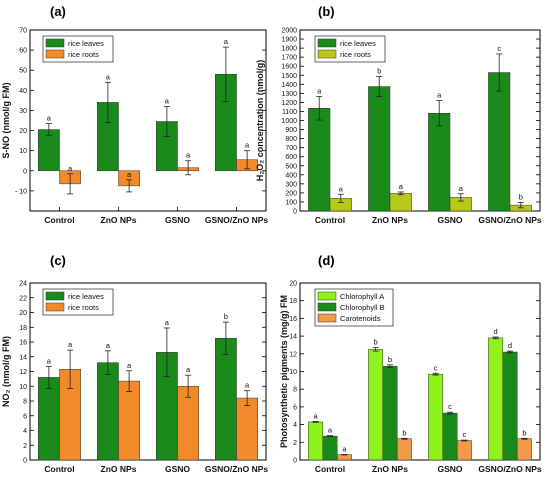  Describe the element at coordinates (289, 94) in the screenshot. I see `y-tick-label: 1300` at that location.